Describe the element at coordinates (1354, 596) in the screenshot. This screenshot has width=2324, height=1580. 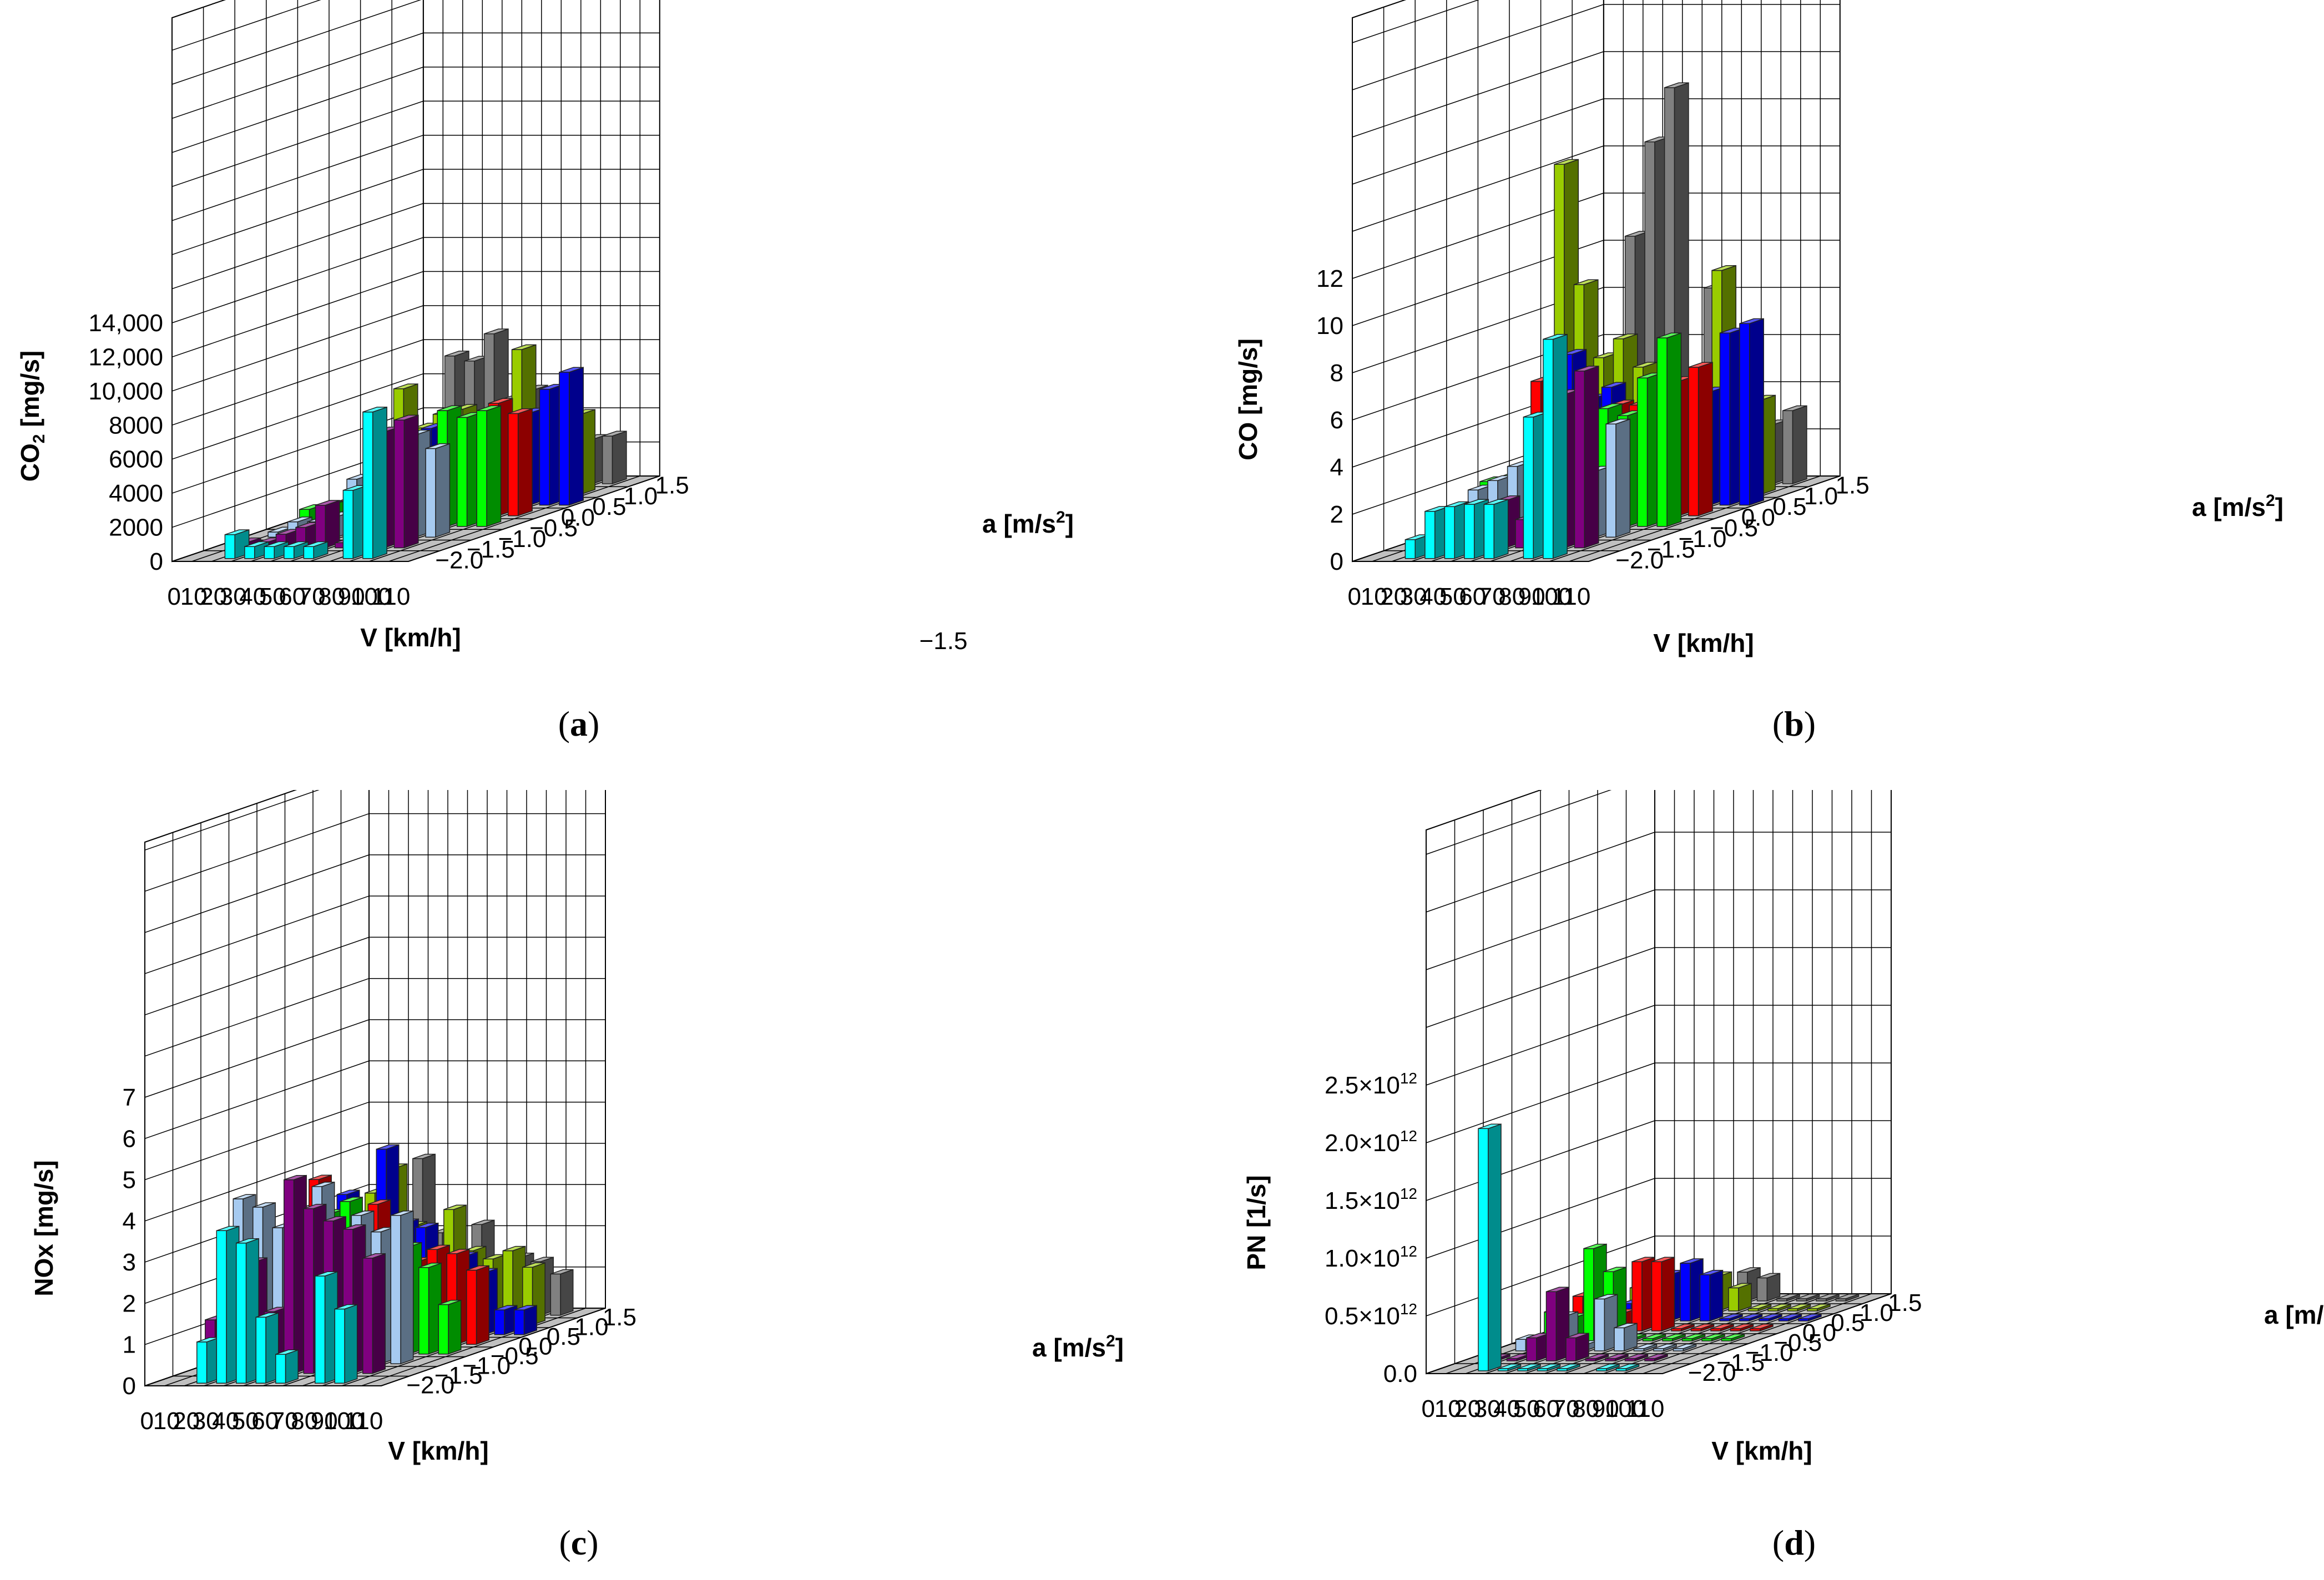
I see `x-tick-label: 0` at that location.